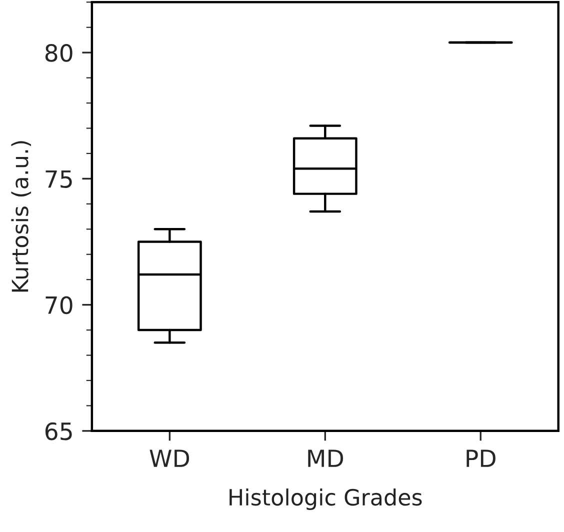 This screenshot has width=564, height=532. What do you see at coordinates (21, 216) in the screenshot?
I see `y-axis-title: Kurtosis (a.u.)` at bounding box center [21, 216].